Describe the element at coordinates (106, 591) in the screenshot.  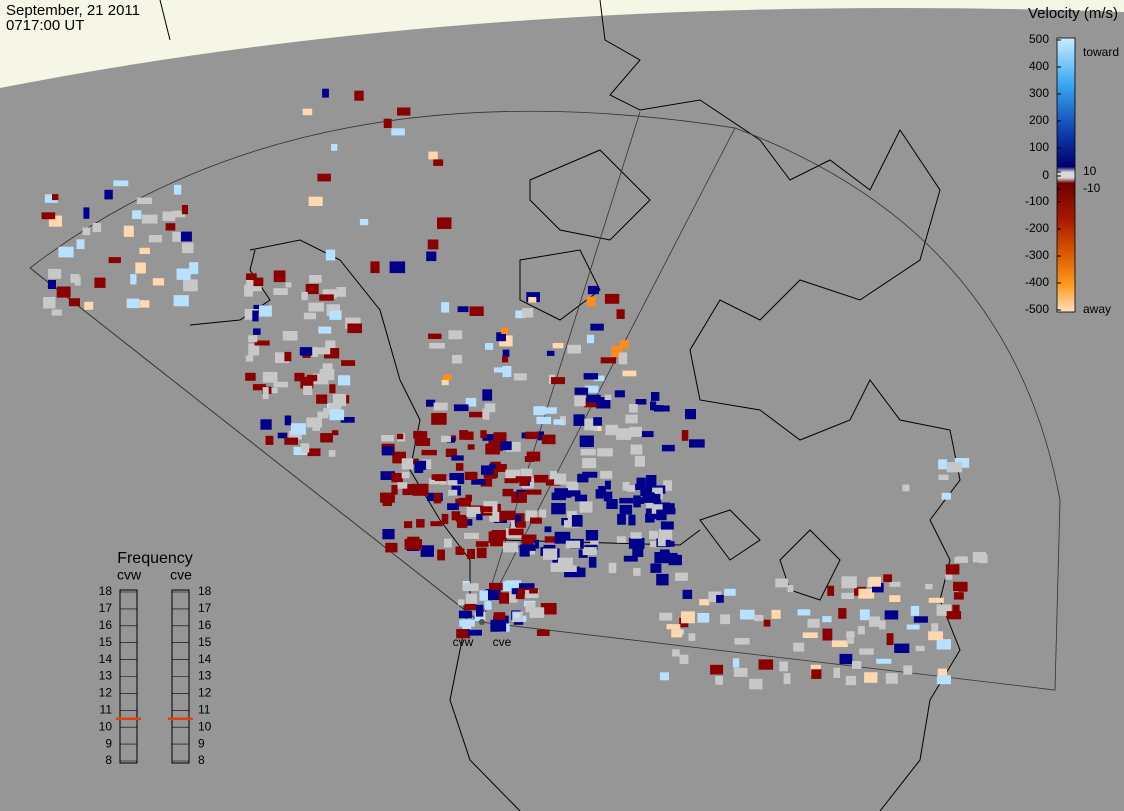
I see `frequency-tick-label: 18` at that location.